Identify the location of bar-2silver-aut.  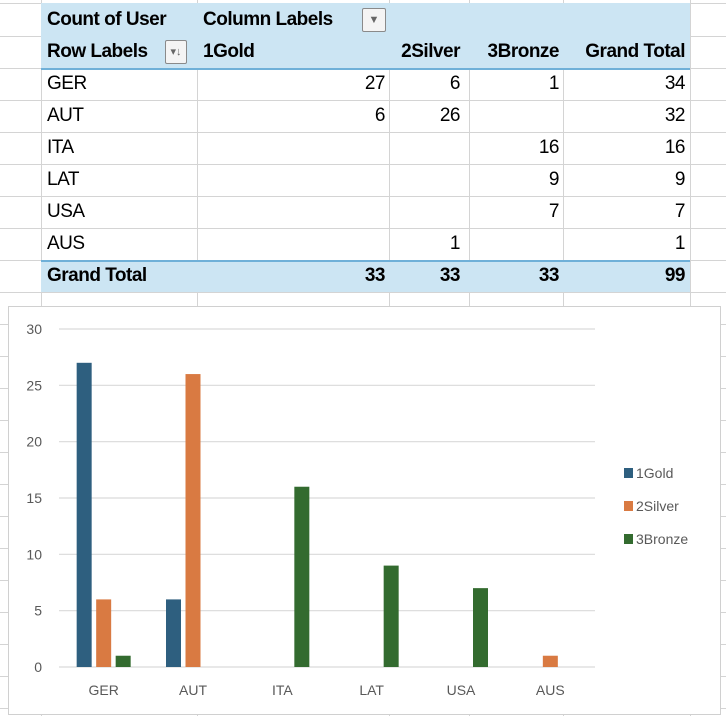
(193, 520).